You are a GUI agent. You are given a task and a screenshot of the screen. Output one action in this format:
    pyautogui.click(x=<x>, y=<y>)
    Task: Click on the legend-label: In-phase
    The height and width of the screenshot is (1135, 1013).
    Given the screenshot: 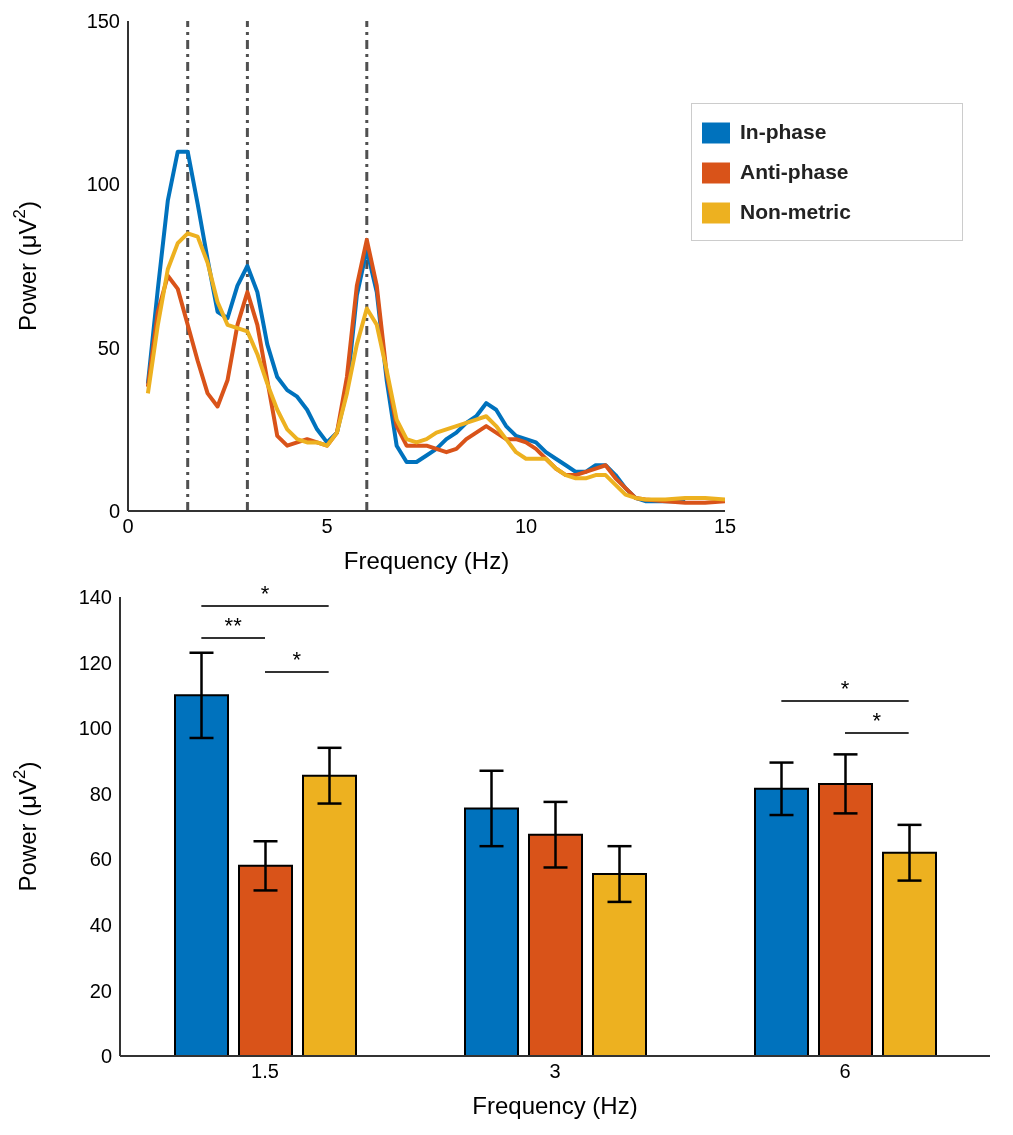 What is the action you would take?
    pyautogui.click(x=783, y=131)
    